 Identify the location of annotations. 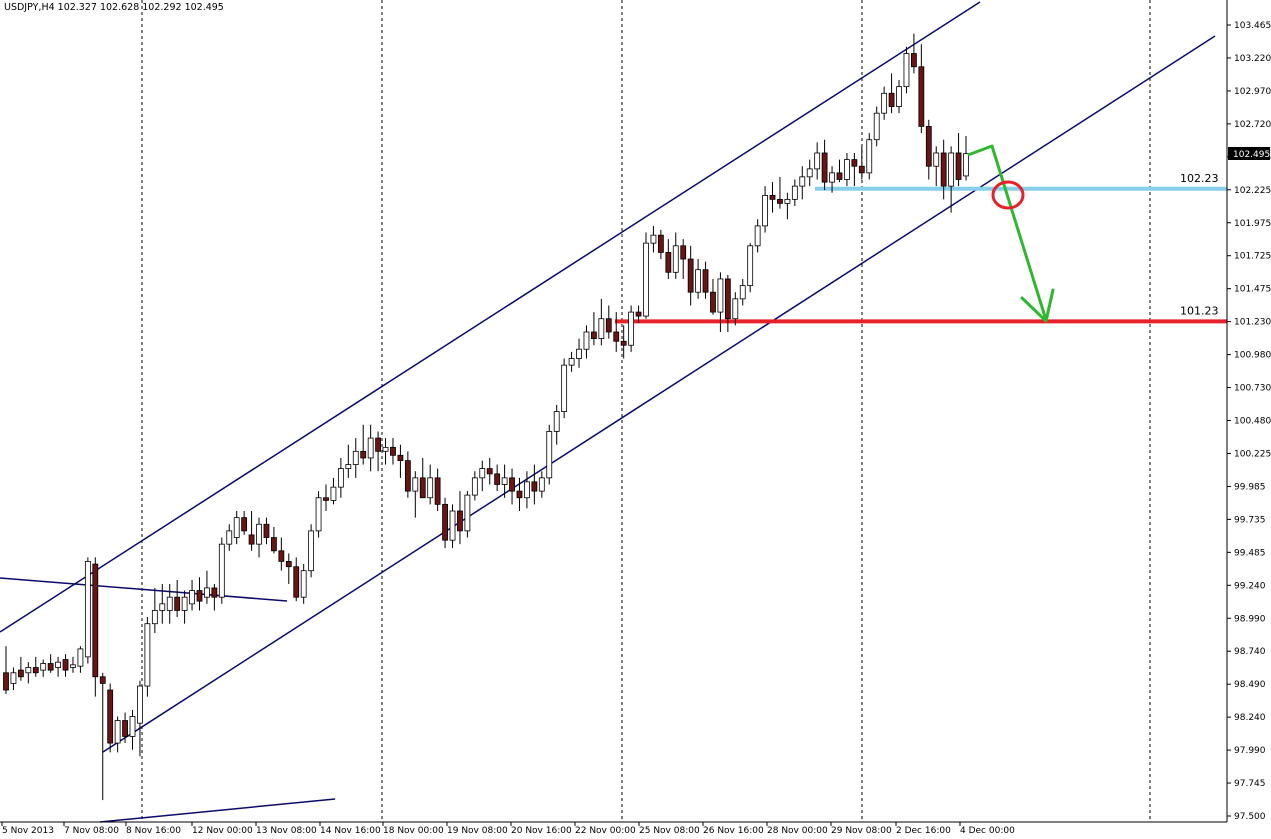
(1011, 233).